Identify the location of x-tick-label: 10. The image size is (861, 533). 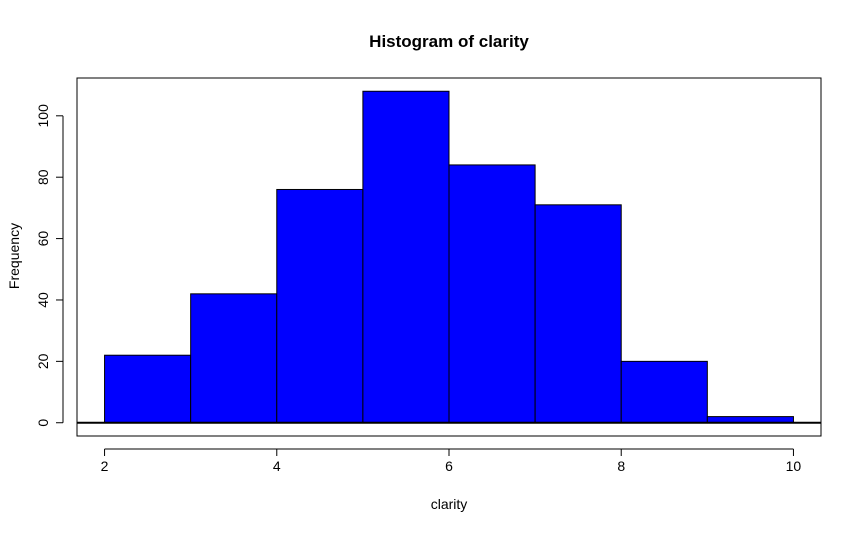
(794, 466).